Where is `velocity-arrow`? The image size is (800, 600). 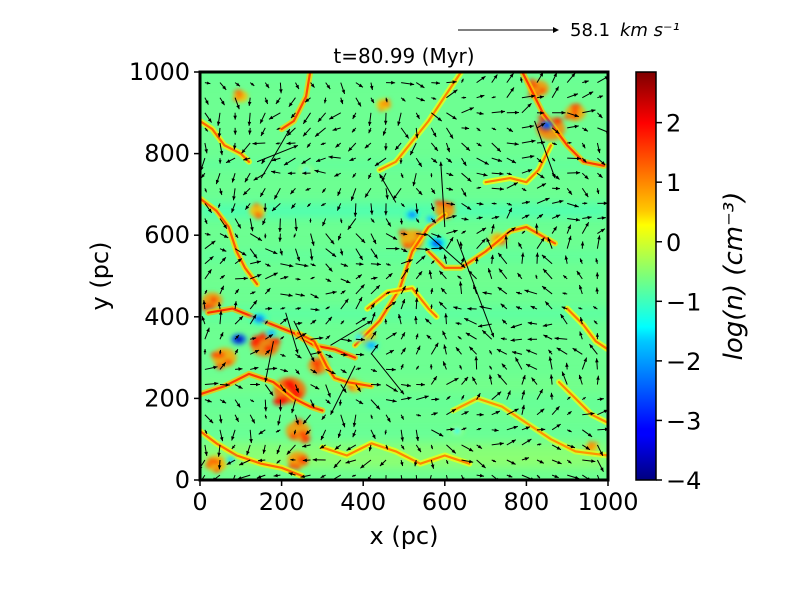
velocity-arrow is located at coordinates (401, 477).